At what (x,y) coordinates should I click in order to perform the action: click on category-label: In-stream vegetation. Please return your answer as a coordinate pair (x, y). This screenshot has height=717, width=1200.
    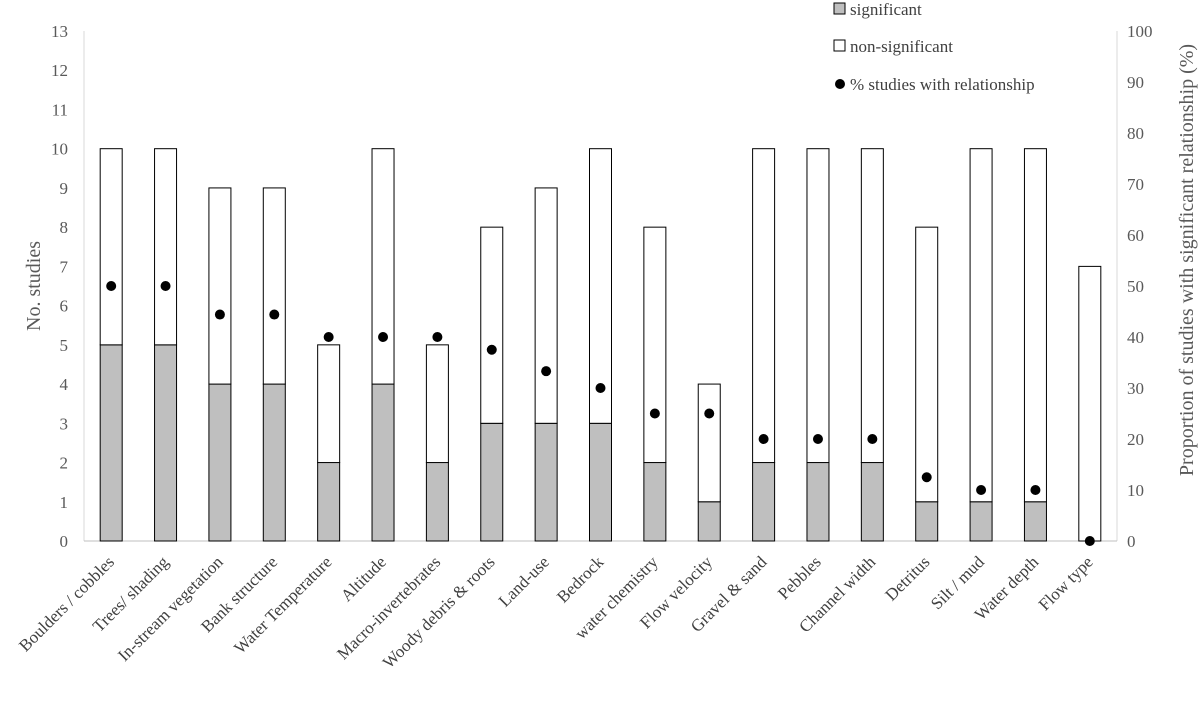
    Looking at the image, I should click on (170, 608).